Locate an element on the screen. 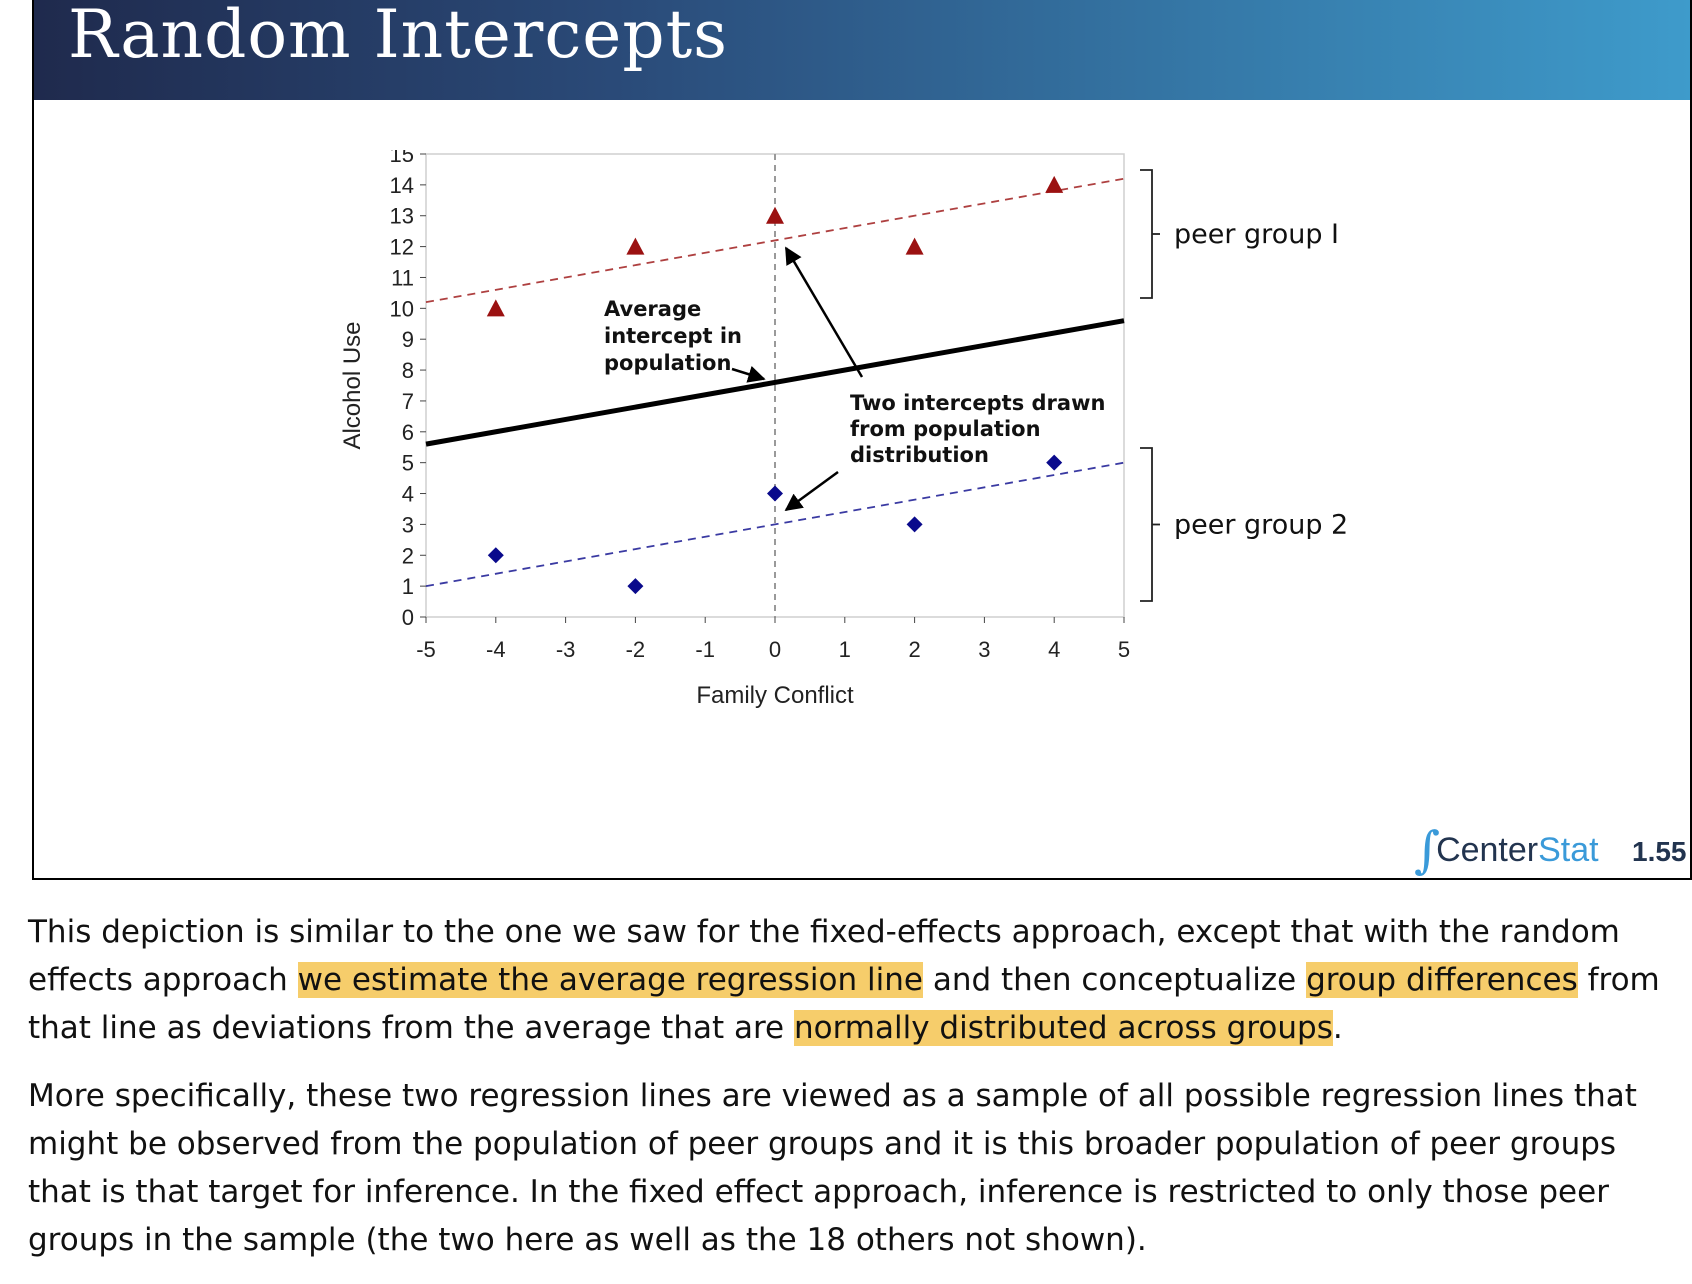 The image size is (1692, 1284). x-tick-label: -3 is located at coordinates (566, 649).